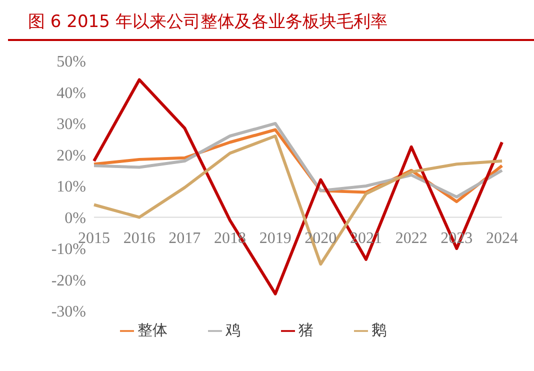 The height and width of the screenshot is (371, 534). I want to click on y-tick-label: 20%, so click(71, 155).